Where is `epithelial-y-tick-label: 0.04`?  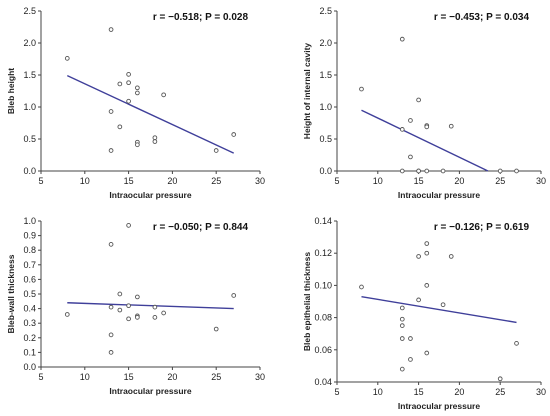 epithelial-y-tick-label: 0.04 is located at coordinates (323, 382).